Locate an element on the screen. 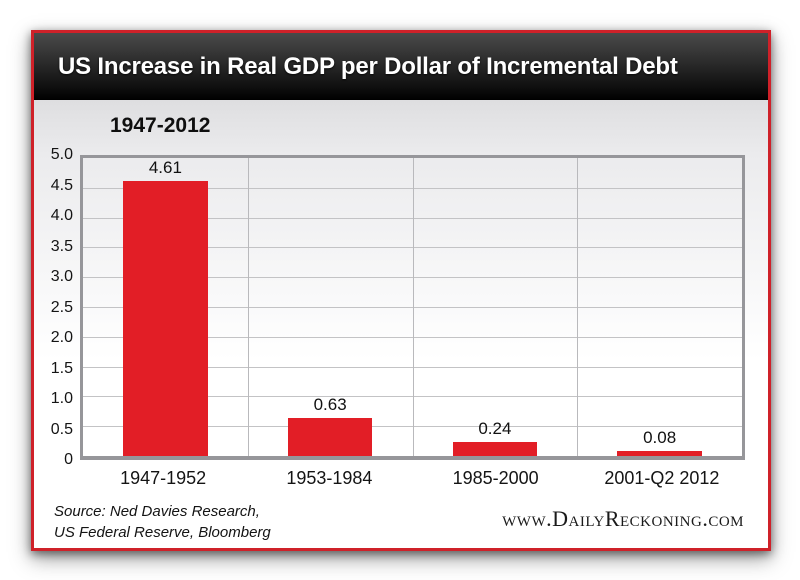  source-line-1: Source: Ned Davies Research, is located at coordinates (157, 511).